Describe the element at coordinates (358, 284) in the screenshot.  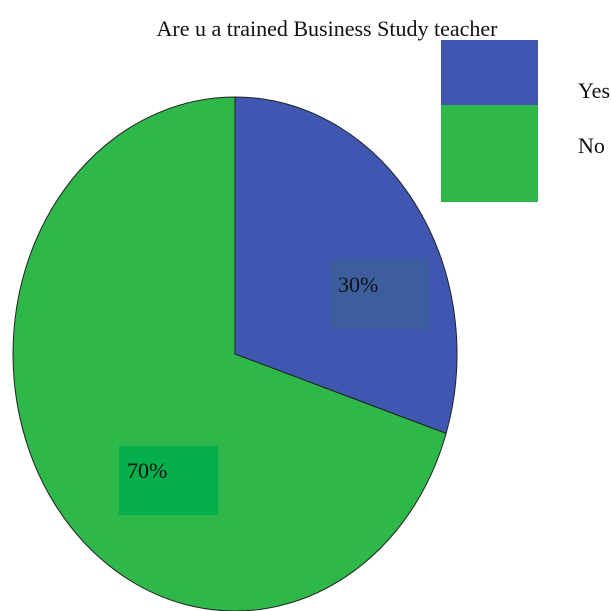
I see `value-label: 30%` at that location.